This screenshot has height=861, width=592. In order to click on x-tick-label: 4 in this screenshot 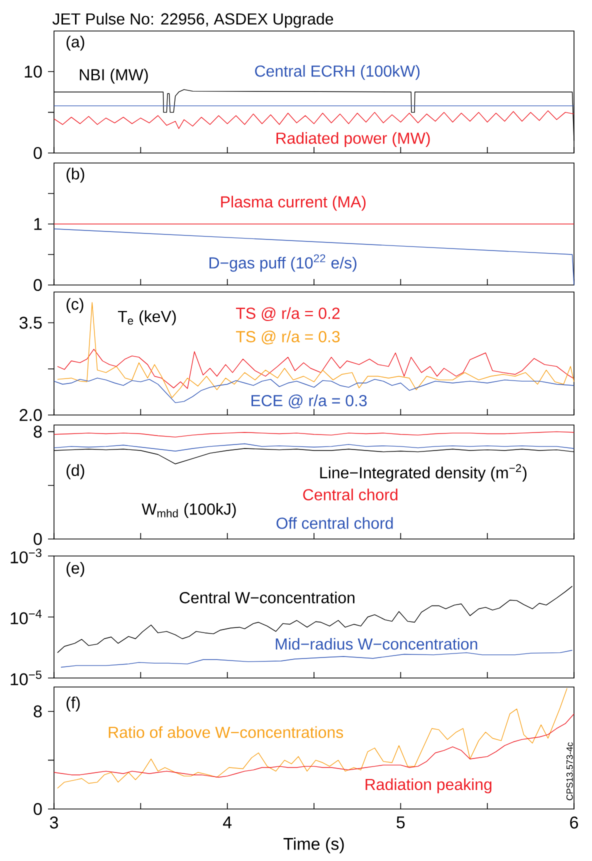, I will do `click(227, 822)`.